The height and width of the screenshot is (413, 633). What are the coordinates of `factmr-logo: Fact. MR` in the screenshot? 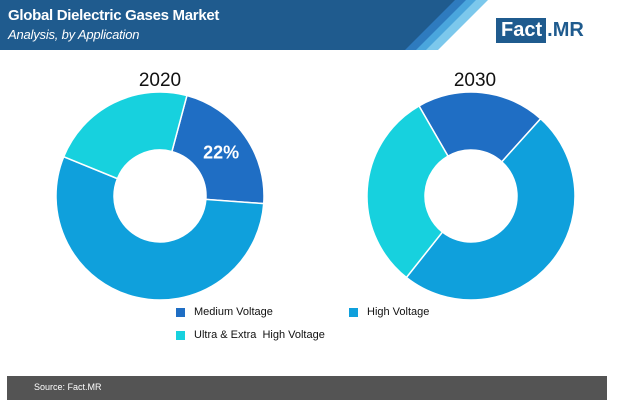 It's located at (540, 30).